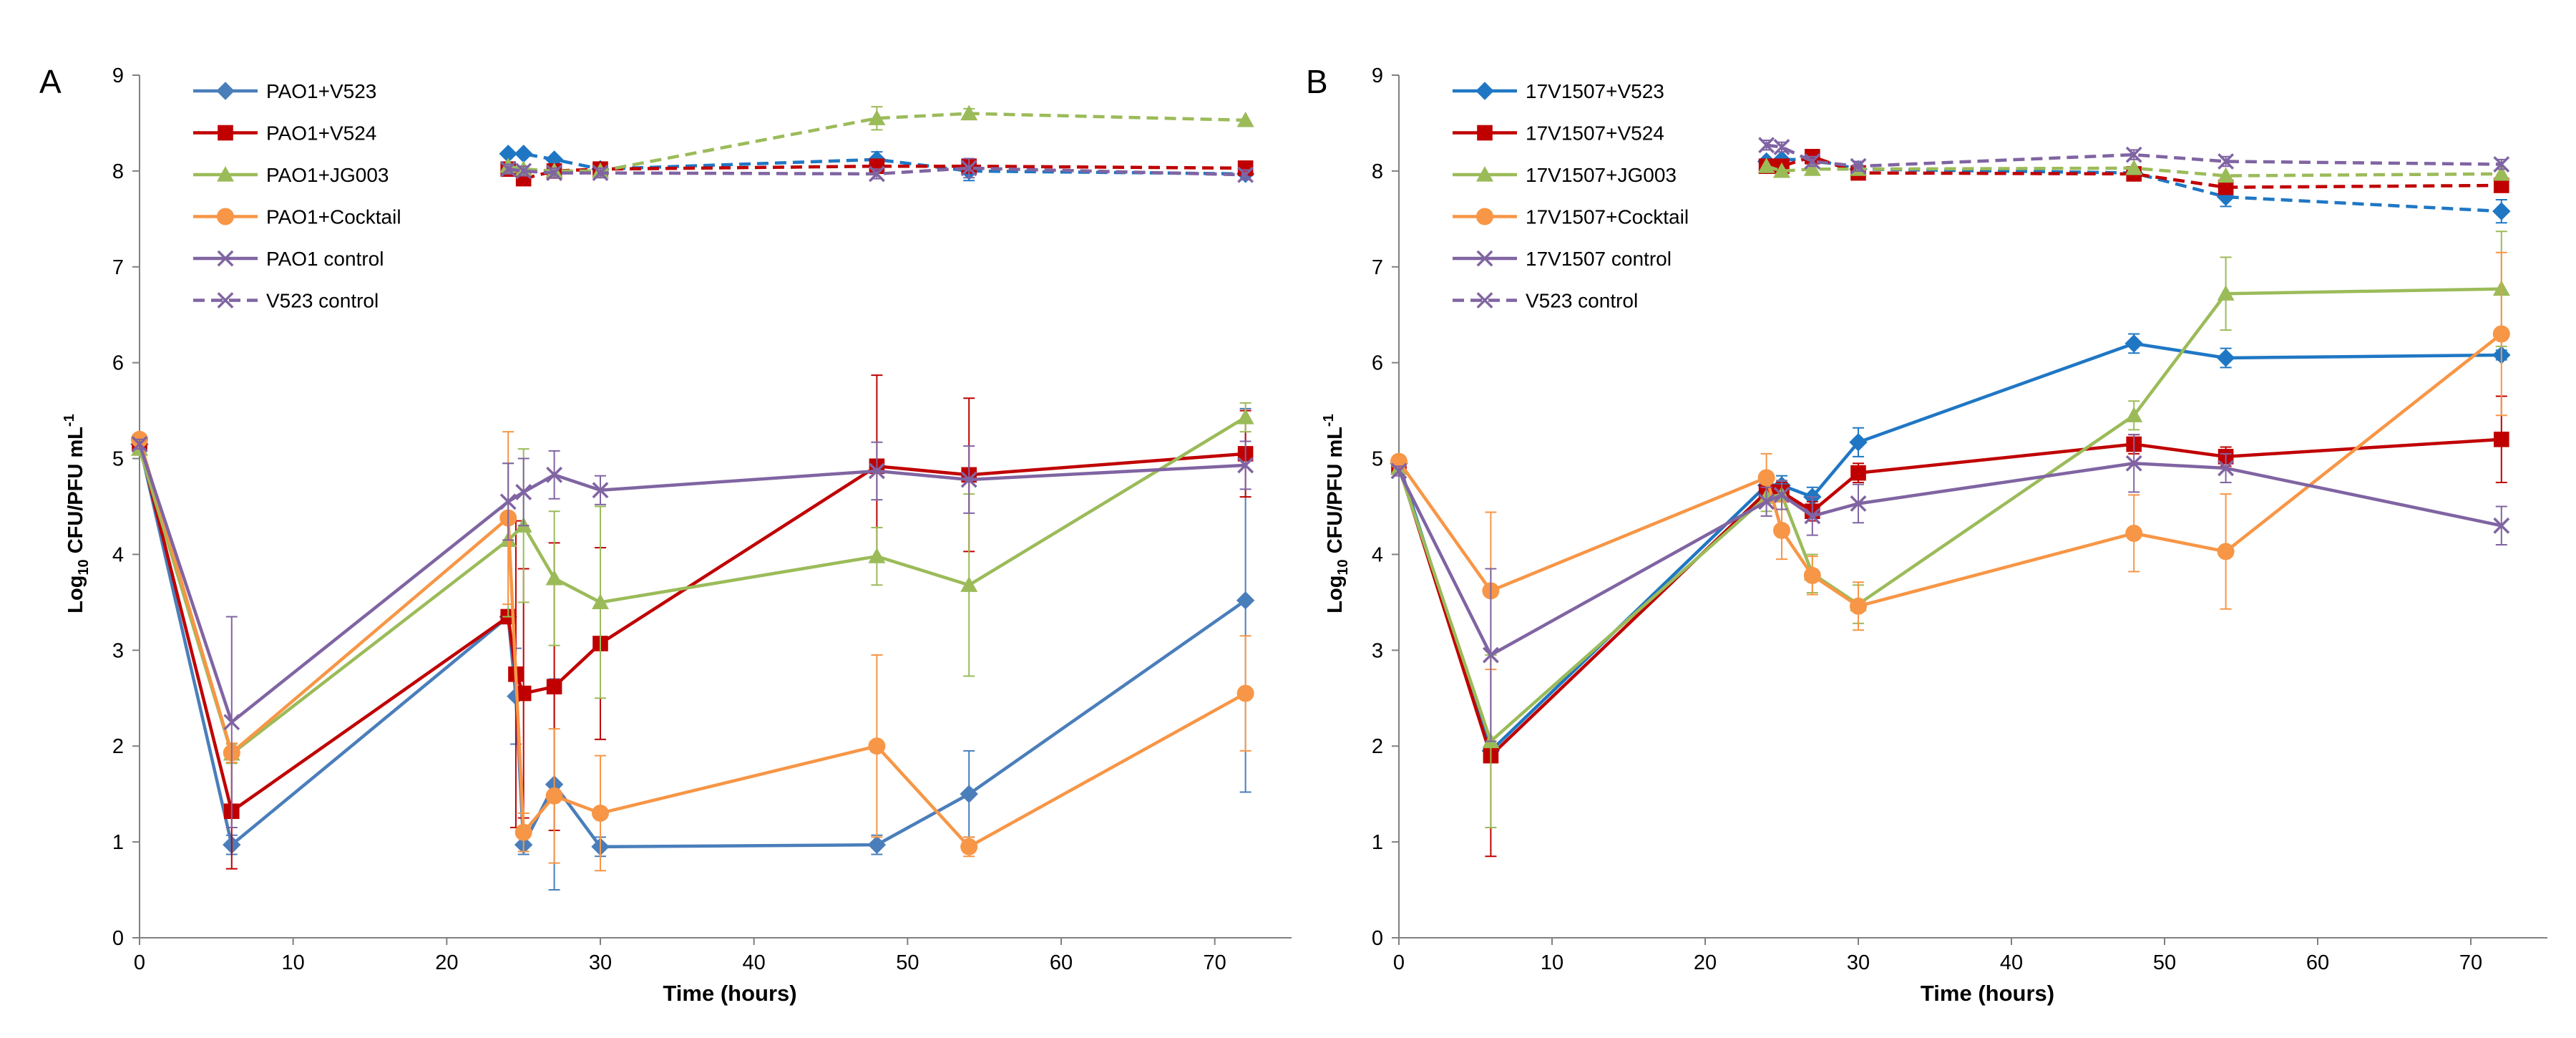  I want to click on y-axis-label-superscript: -1, so click(69, 421).